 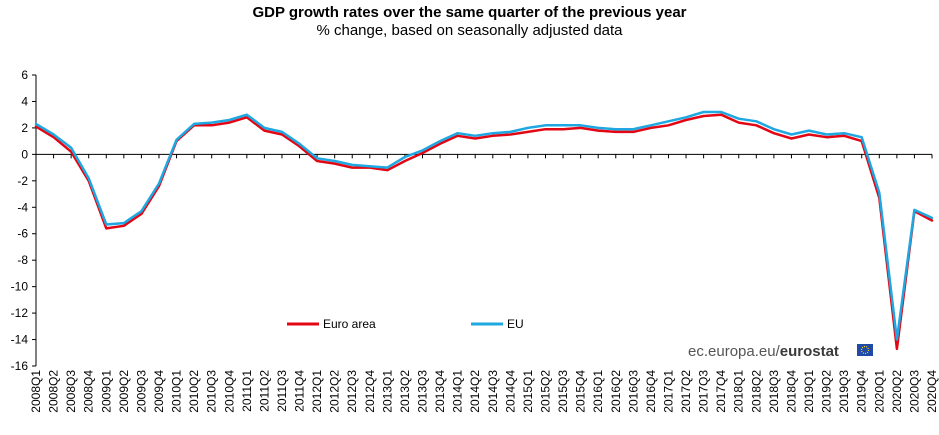 I want to click on y-tick-label: -10, so click(x=20, y=287).